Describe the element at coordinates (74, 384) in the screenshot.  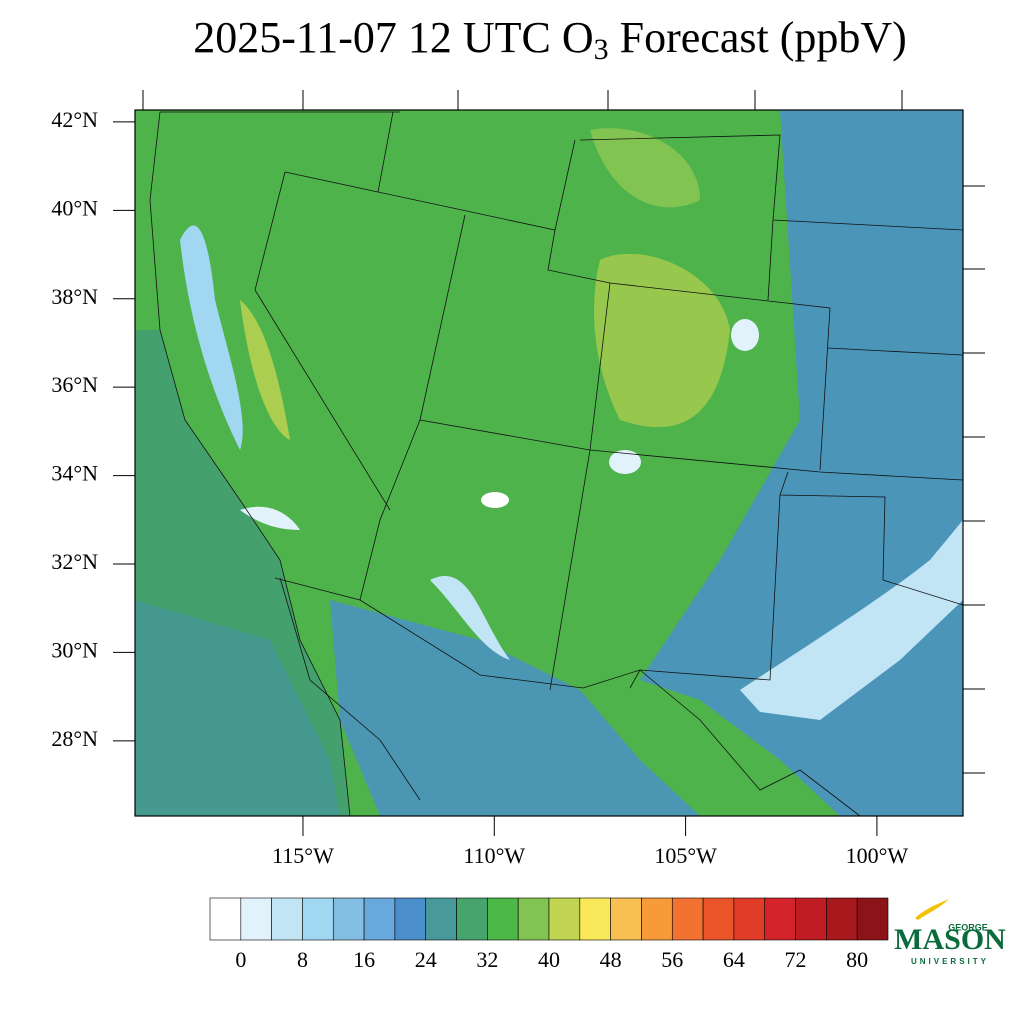
I see `lat-tick-label: 36°N` at that location.